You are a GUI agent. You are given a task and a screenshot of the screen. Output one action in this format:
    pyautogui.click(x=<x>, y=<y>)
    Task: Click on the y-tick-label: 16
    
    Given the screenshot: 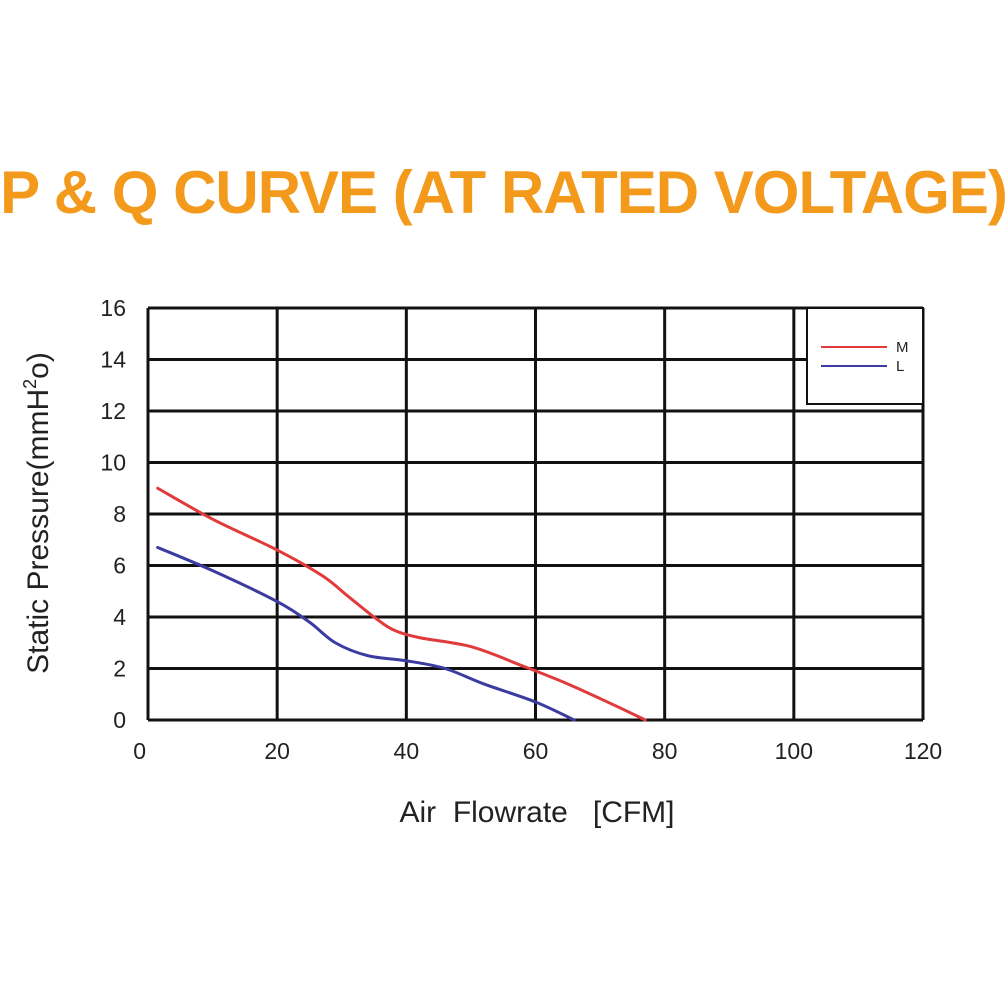 What is the action you would take?
    pyautogui.click(x=113, y=308)
    